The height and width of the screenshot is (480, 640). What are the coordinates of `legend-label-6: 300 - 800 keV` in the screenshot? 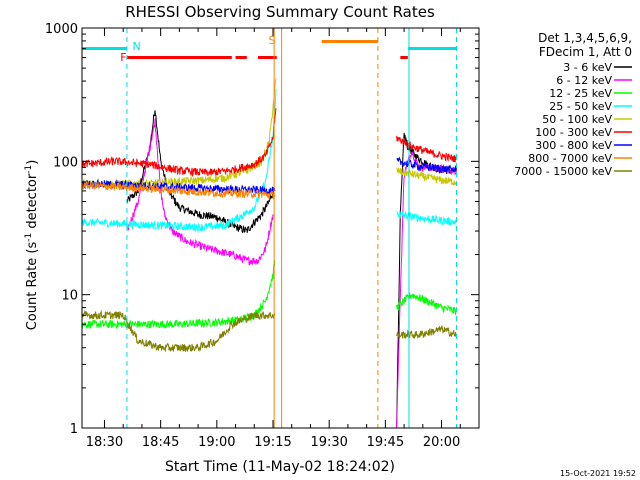 It's located at (573, 145).